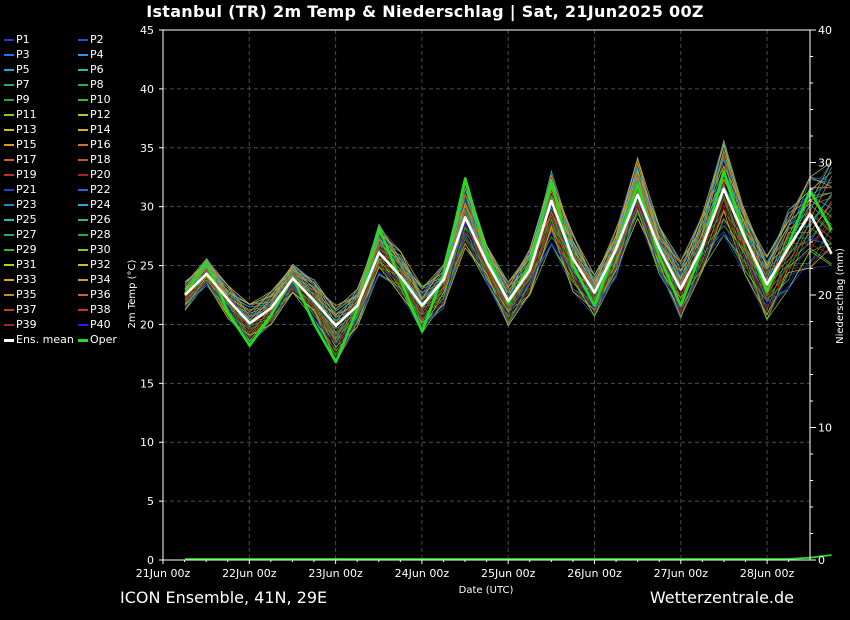  I want to click on legend-label: P22, so click(100, 189).